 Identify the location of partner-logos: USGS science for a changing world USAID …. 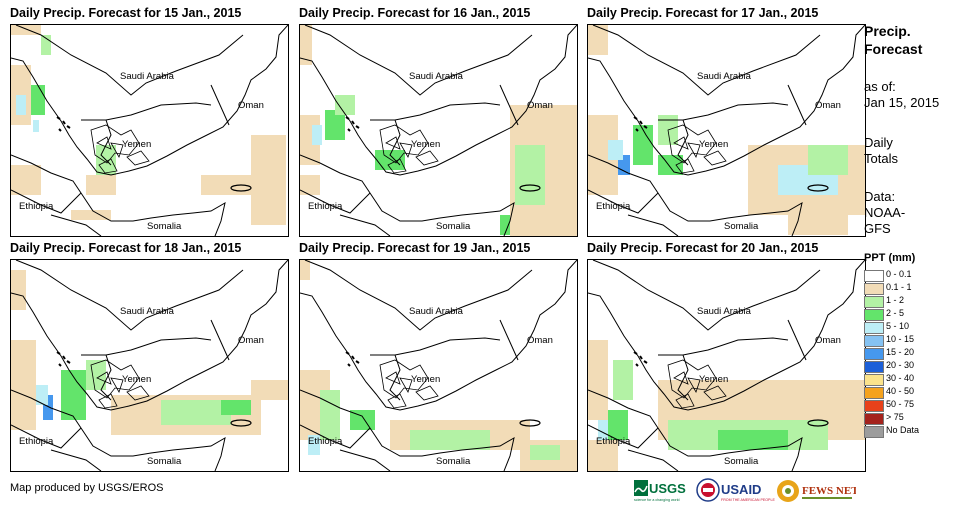
(794, 491).